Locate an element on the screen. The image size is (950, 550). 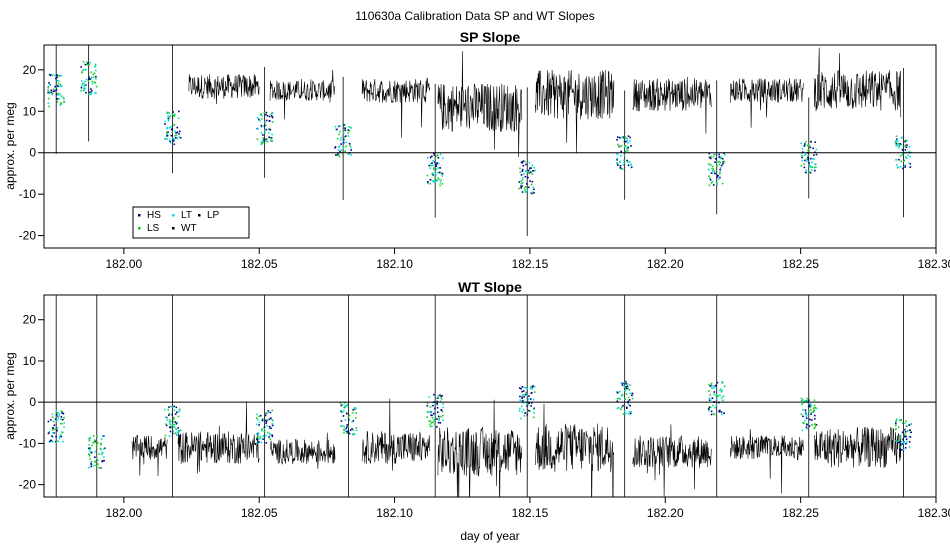
legend-marker is located at coordinates (139, 215).